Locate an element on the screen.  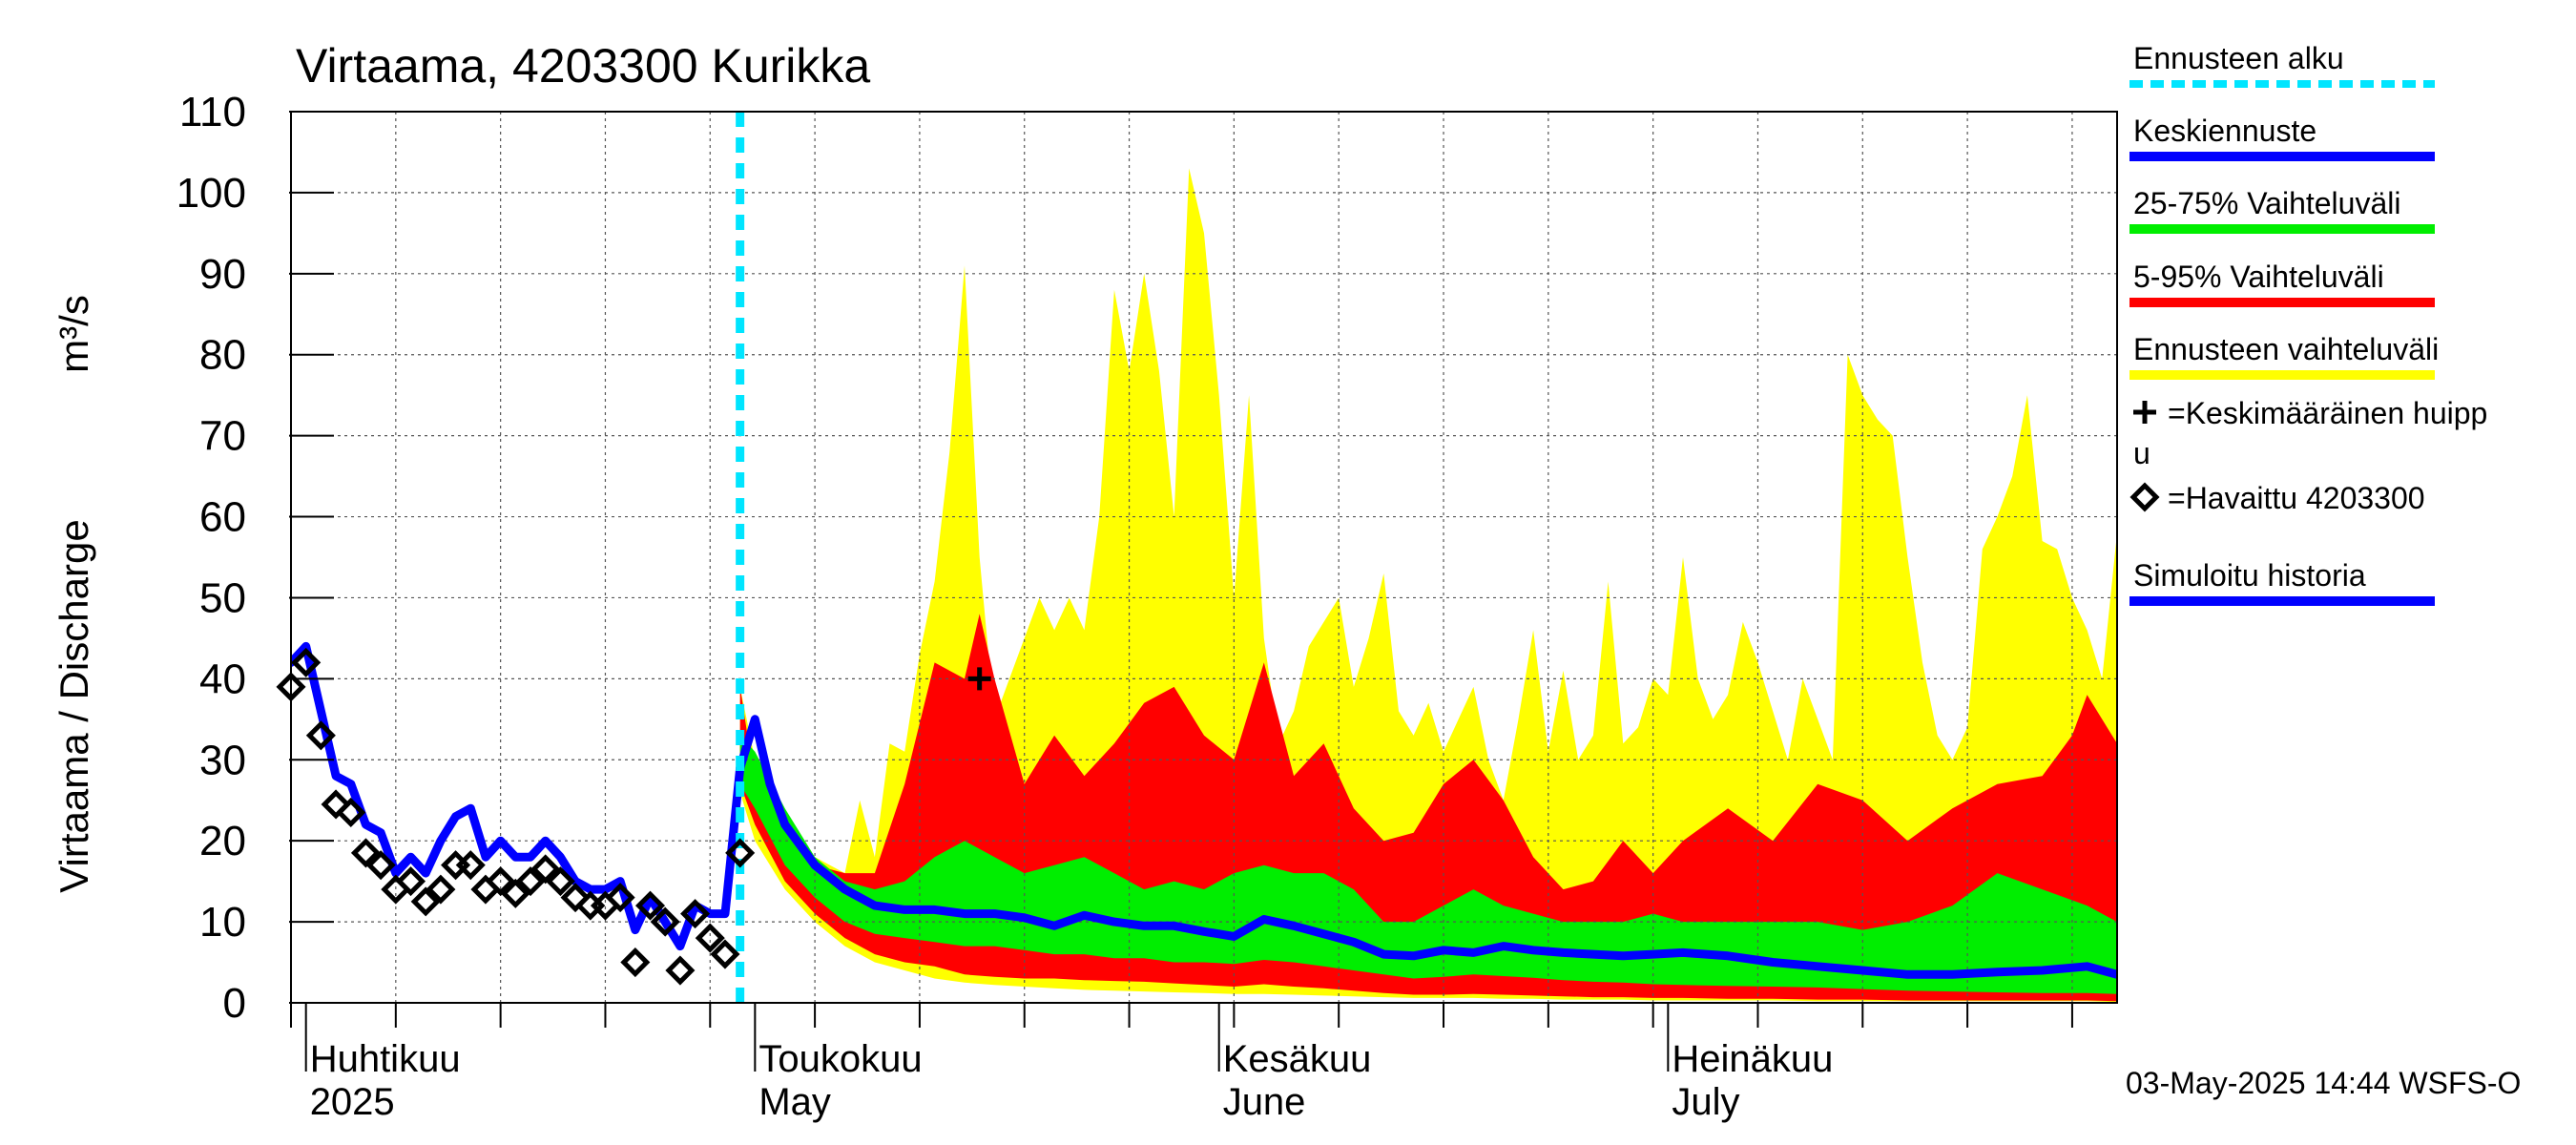
legend-label-continued: u is located at coordinates (2141, 453).